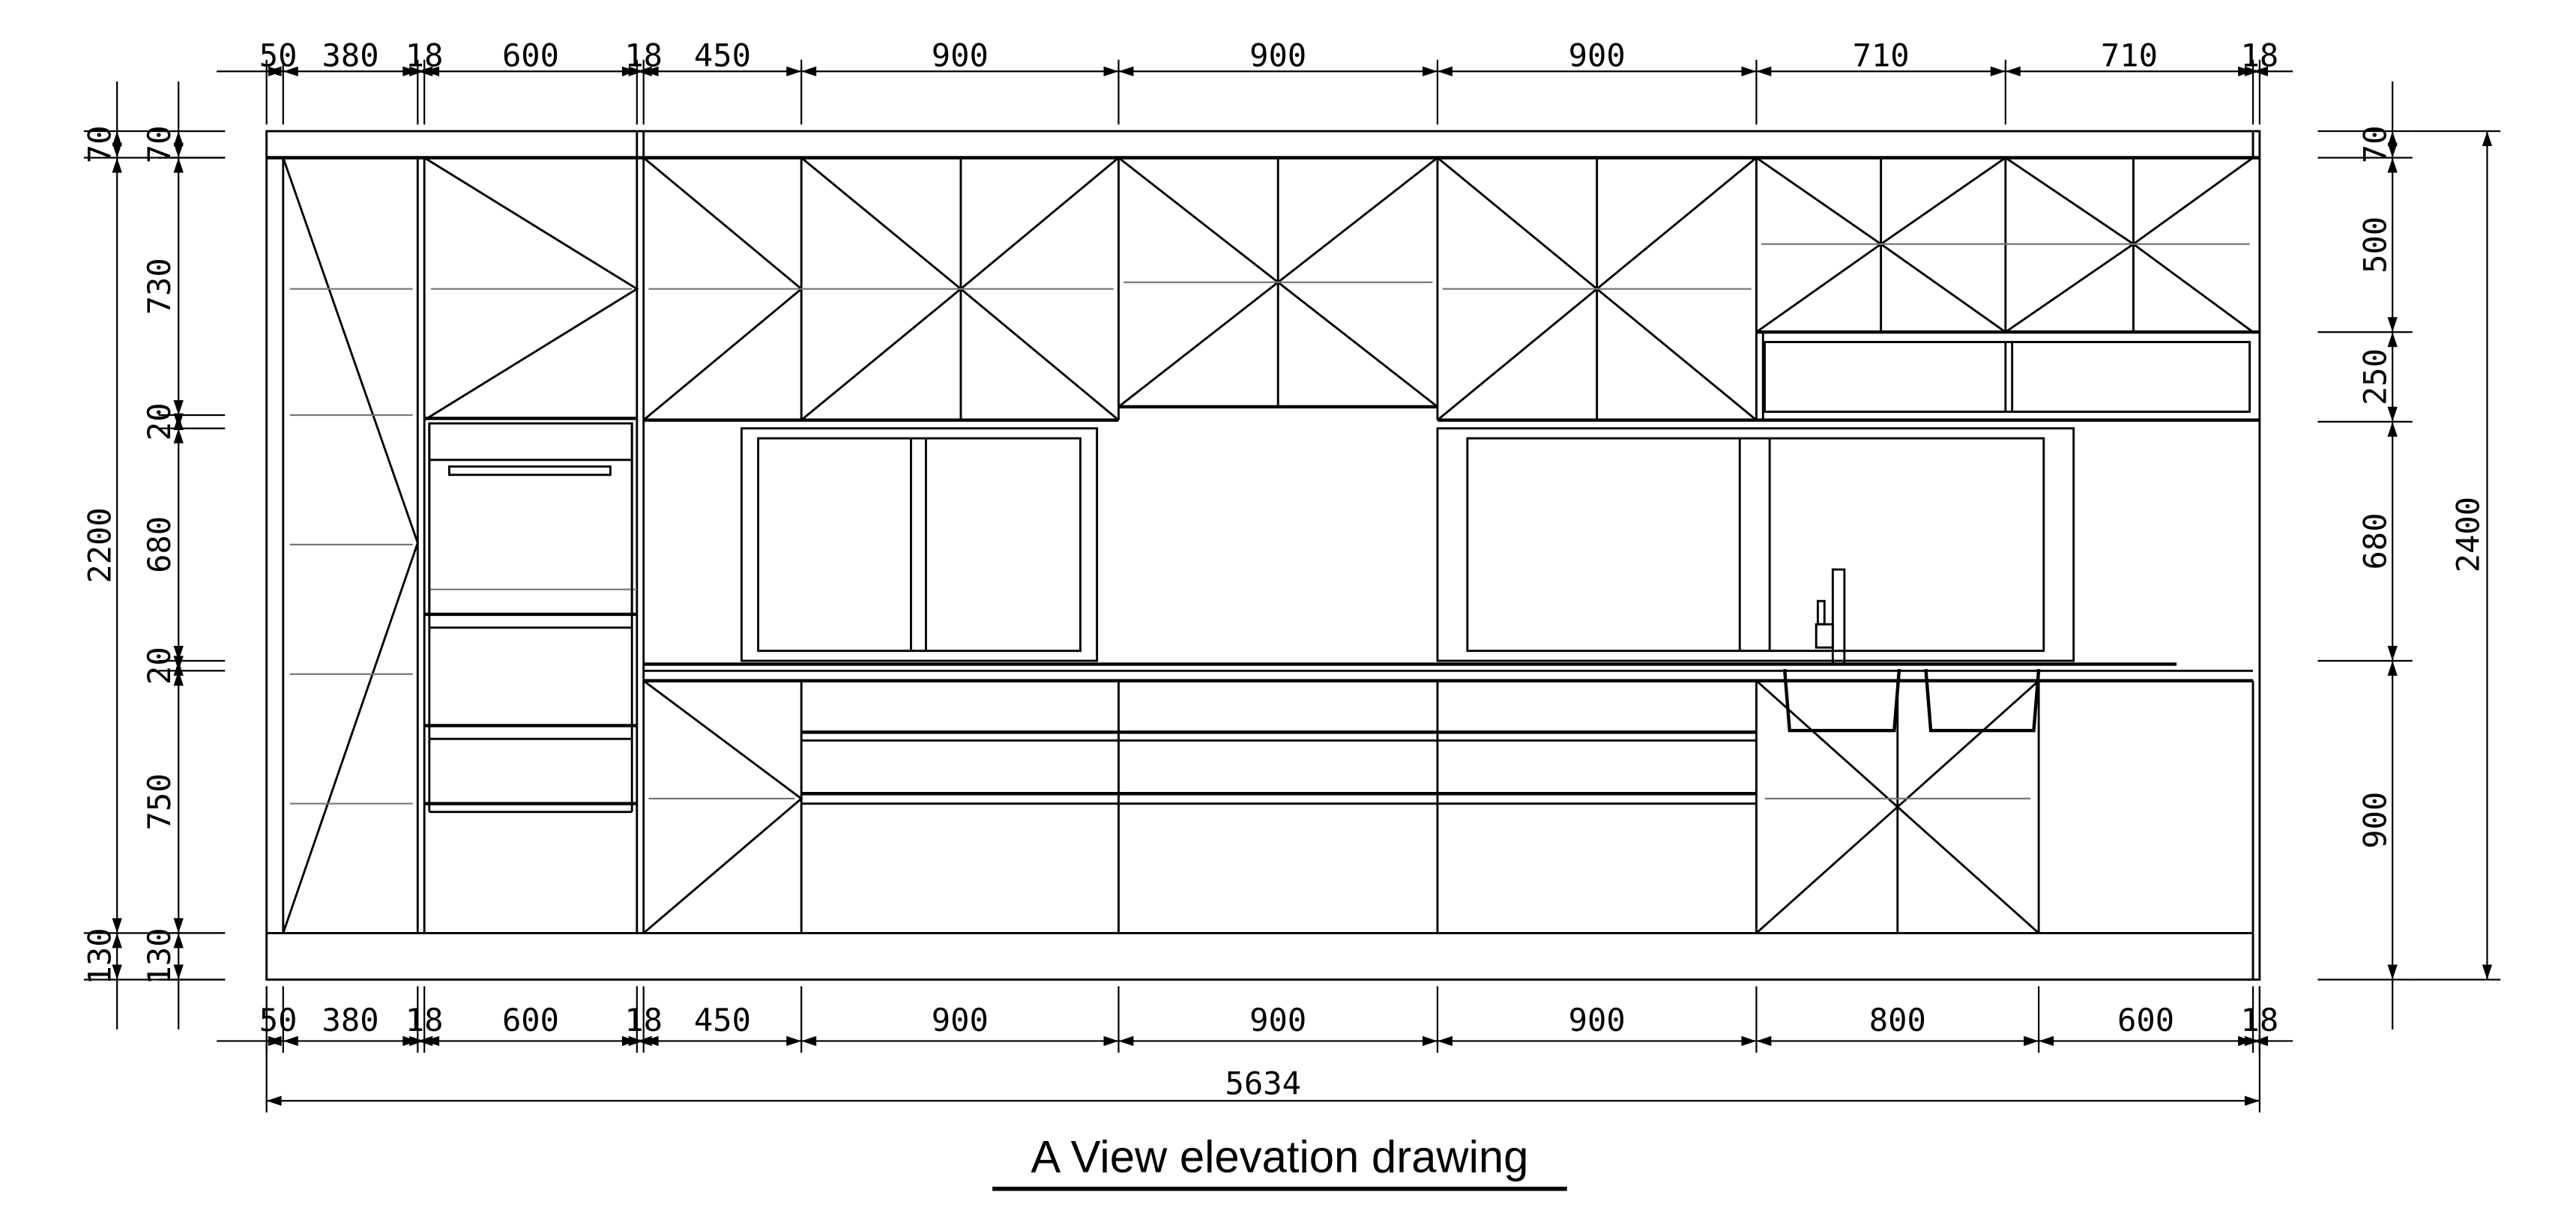  Describe the element at coordinates (1911, 700) in the screenshot. I see `double-sink` at that location.